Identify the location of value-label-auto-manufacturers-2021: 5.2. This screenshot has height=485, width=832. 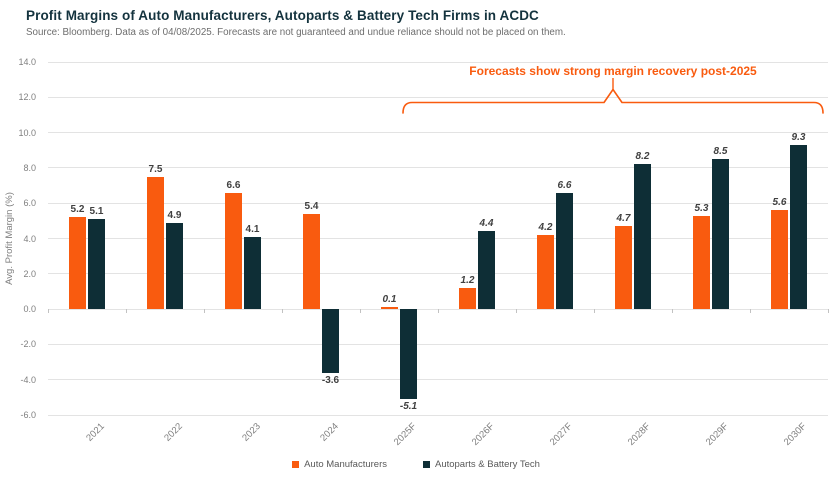
(77, 210).